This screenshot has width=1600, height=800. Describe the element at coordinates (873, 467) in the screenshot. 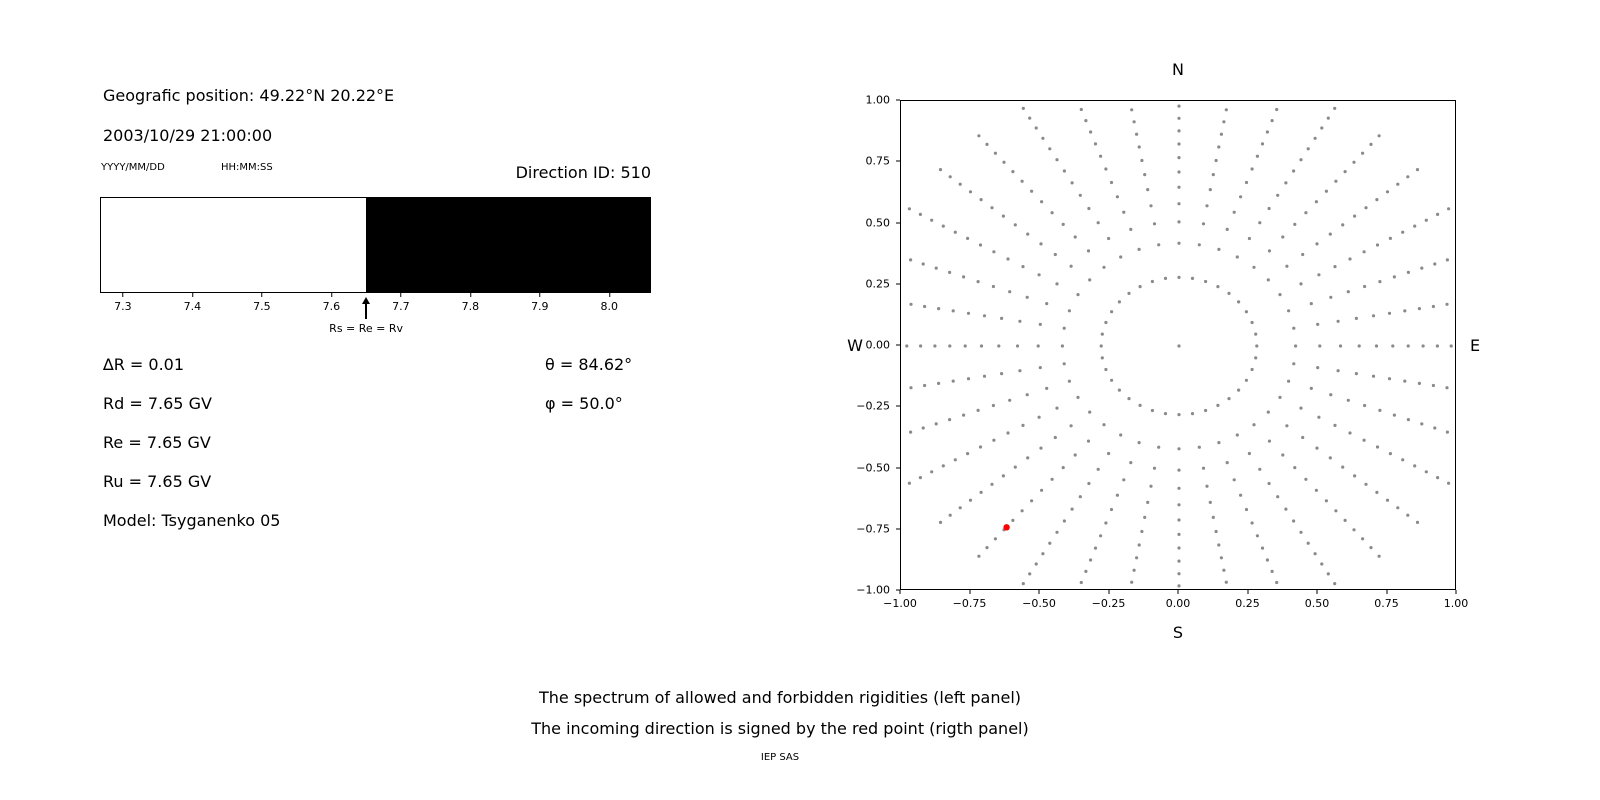

I see `axis-tick-label: −0.50` at that location.